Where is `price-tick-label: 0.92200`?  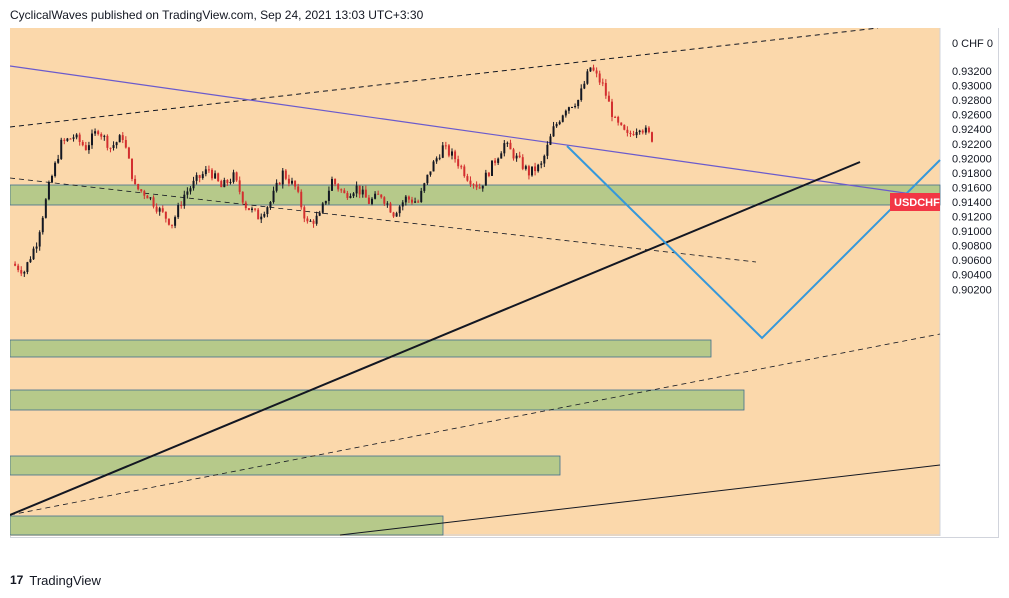 price-tick-label: 0.92200 is located at coordinates (972, 145).